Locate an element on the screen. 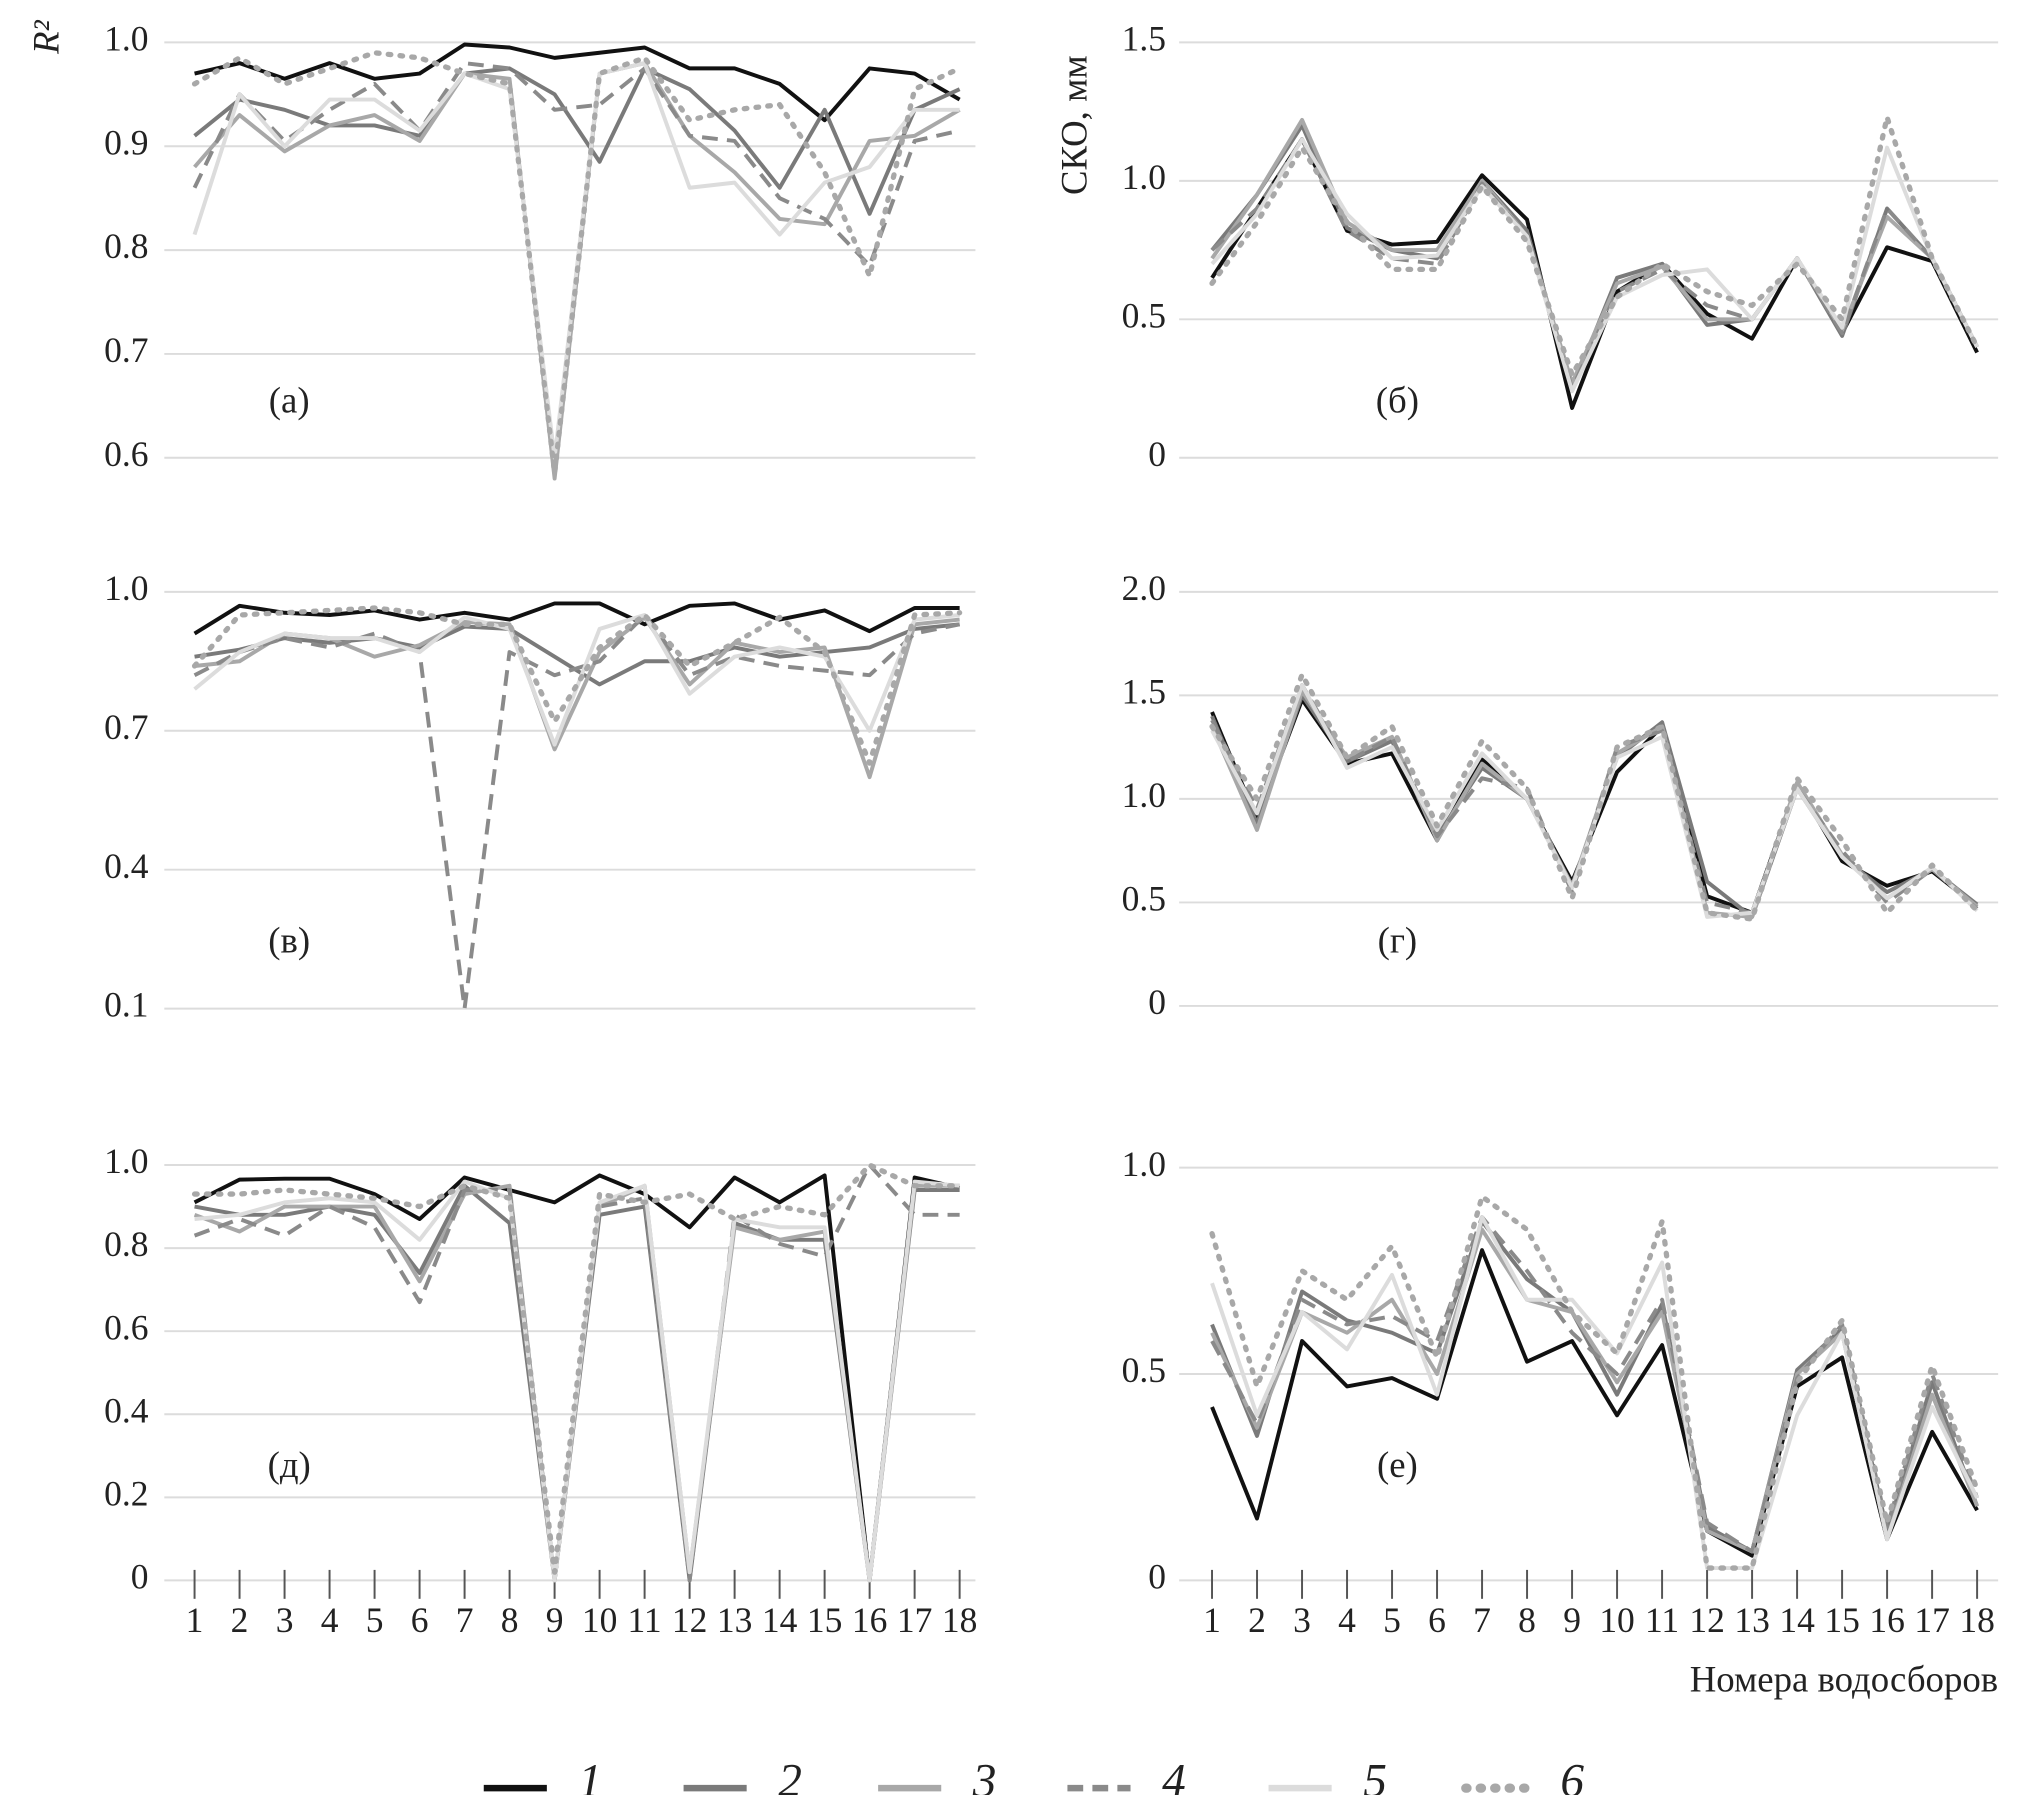 The image size is (2031, 1795). y-tick-label: 0.2 is located at coordinates (126, 1493).